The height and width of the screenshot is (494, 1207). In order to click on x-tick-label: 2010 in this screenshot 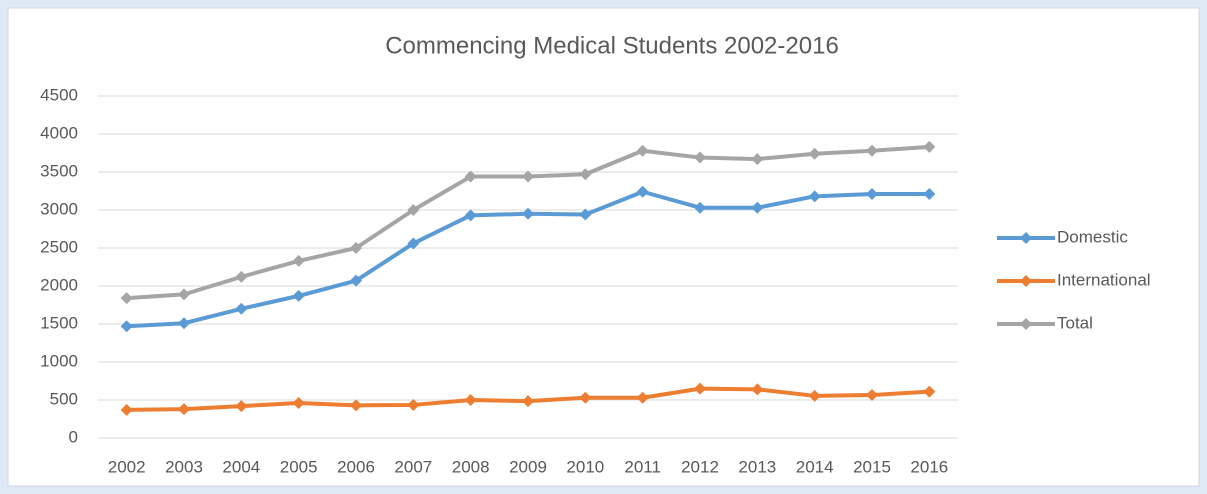, I will do `click(585, 466)`.